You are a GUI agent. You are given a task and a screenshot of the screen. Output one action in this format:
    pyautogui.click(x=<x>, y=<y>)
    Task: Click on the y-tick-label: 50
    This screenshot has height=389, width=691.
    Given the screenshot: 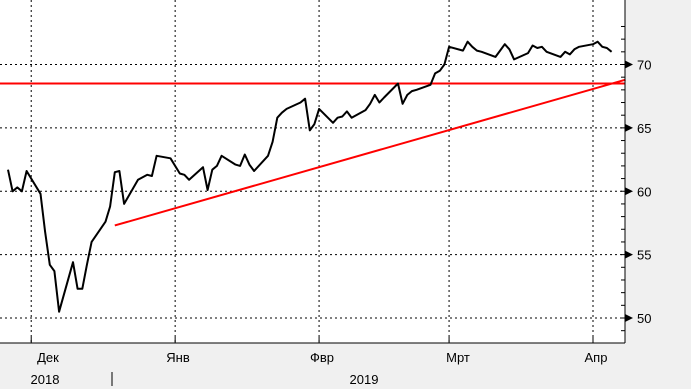 What is the action you would take?
    pyautogui.click(x=644, y=318)
    